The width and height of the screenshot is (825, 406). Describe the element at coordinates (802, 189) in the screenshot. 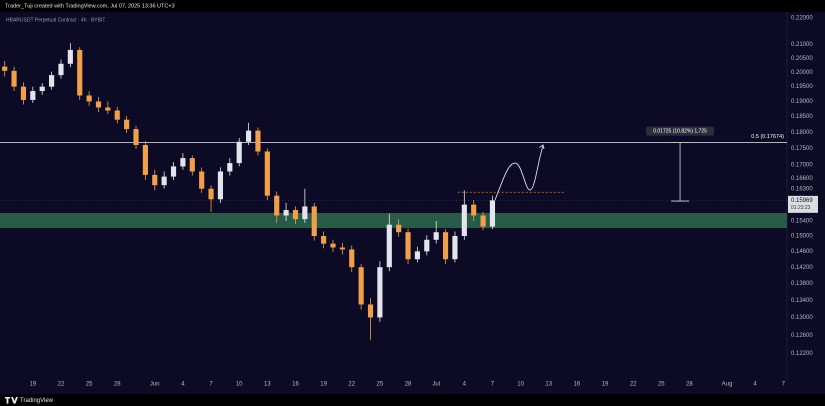

I see `y-tick-label: 0.16300` at that location.